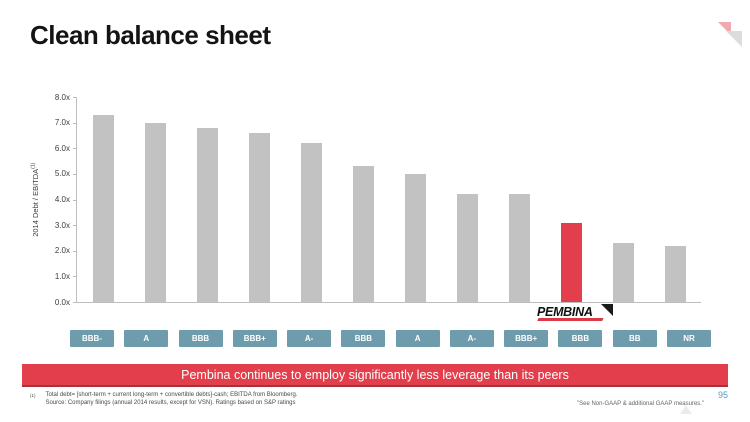 Image resolution: width=750 pixels, height=422 pixels. Describe the element at coordinates (33, 395) in the screenshot. I see `footnote-marker: (1)` at that location.